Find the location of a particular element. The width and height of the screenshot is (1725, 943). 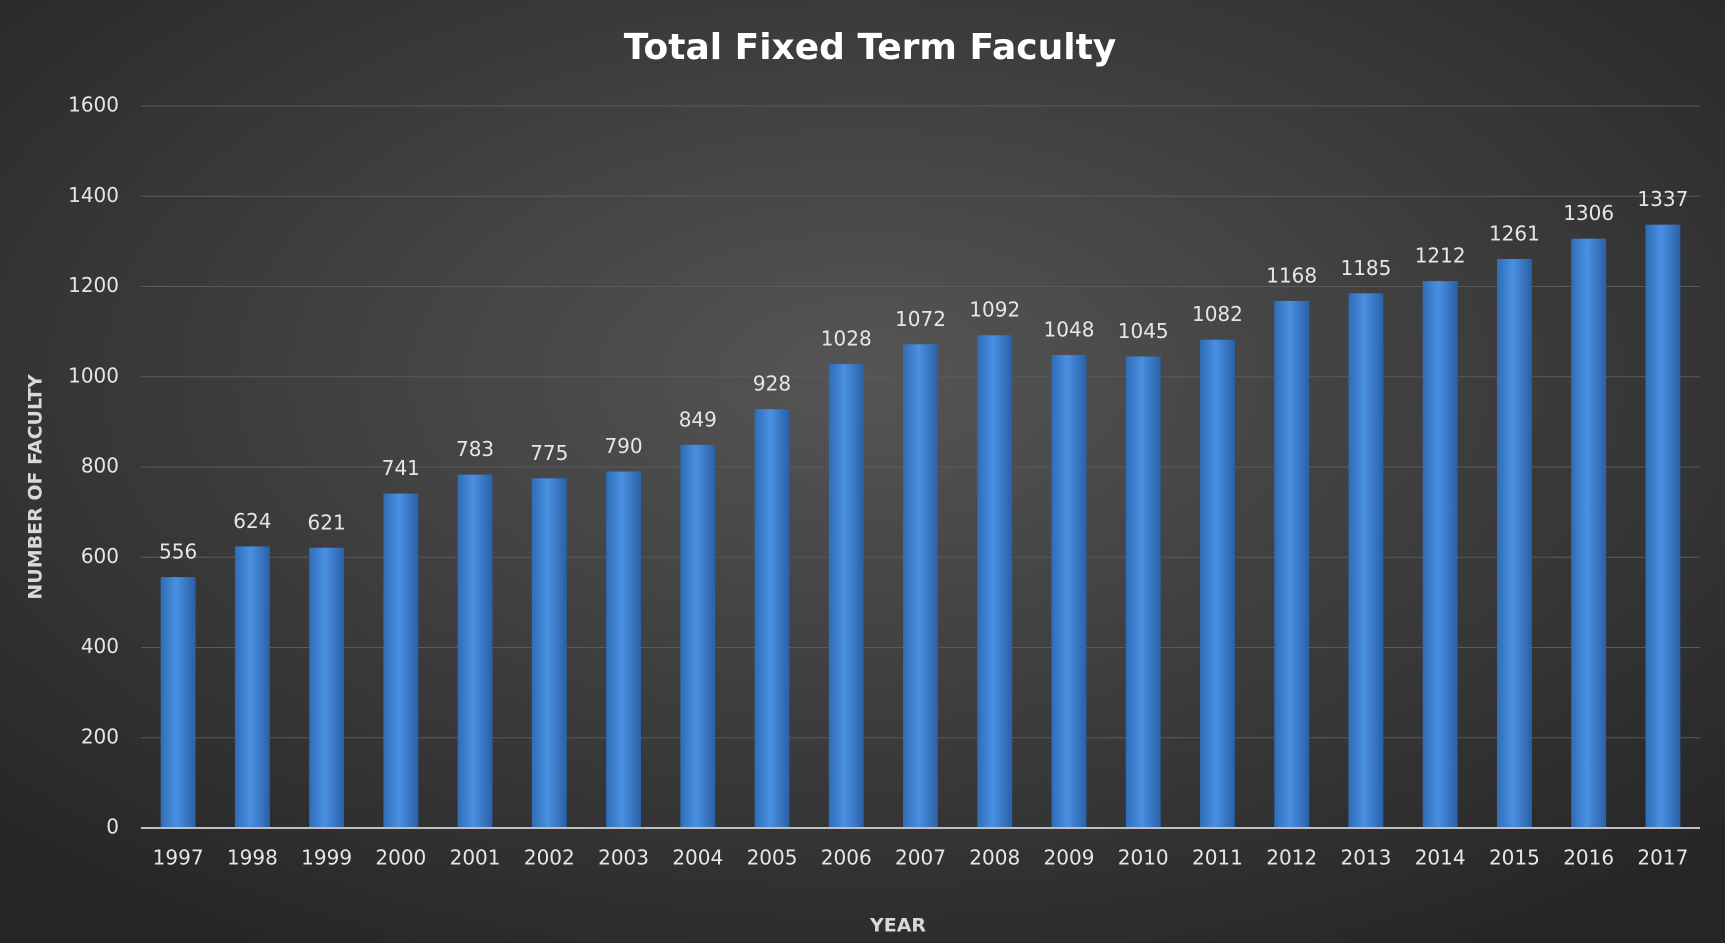

x-tick-label: 2013 is located at coordinates (1365, 858).